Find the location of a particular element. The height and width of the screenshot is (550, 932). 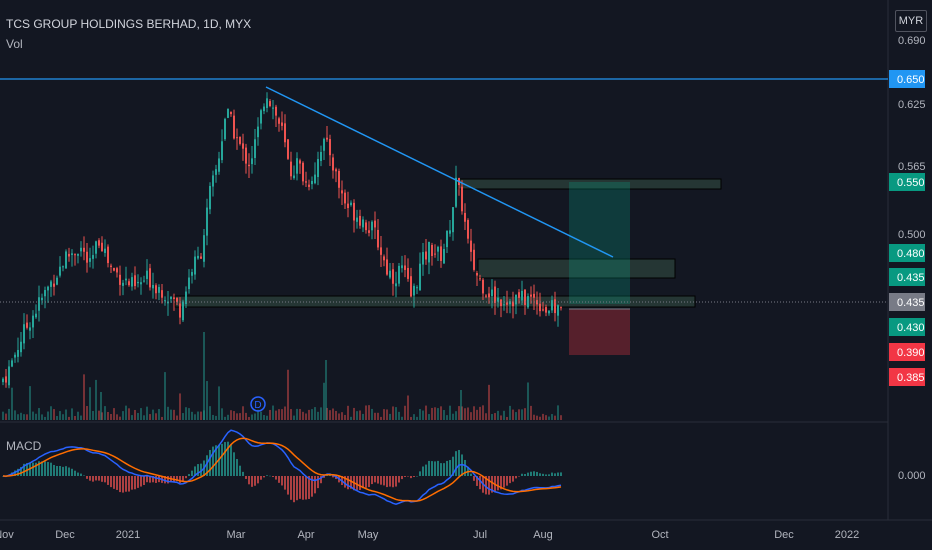

y-tick-label: 0.625 is located at coordinates (912, 105).